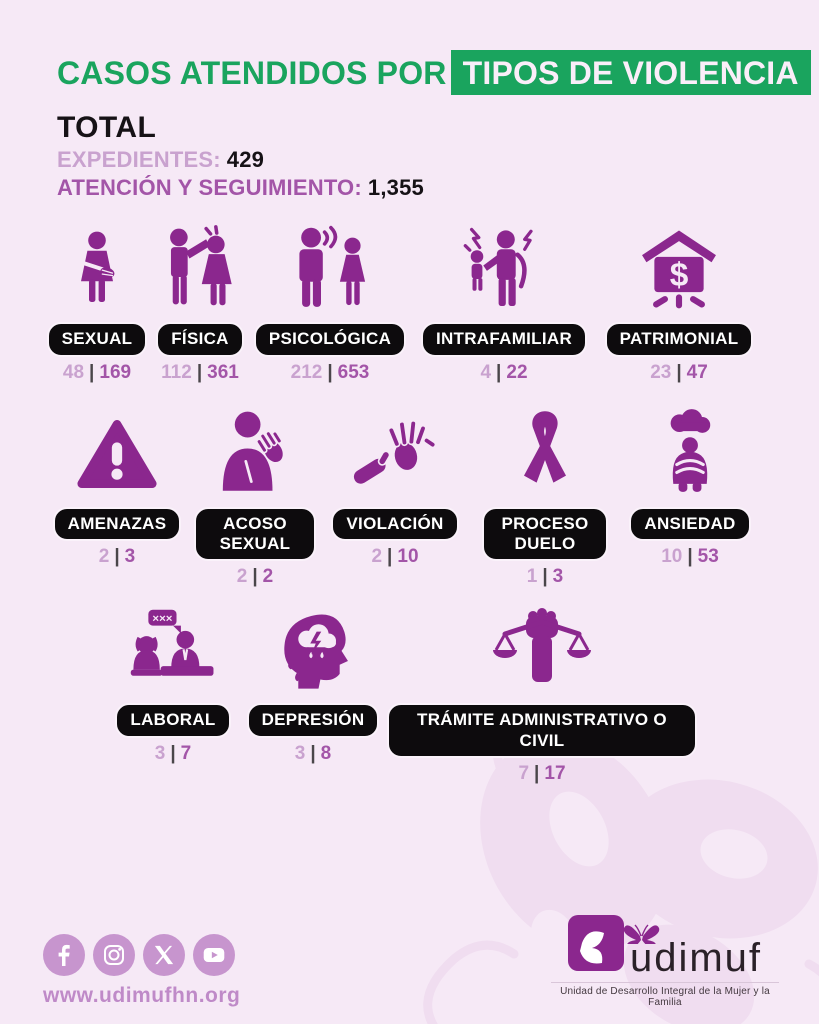 The image size is (819, 1024). Describe the element at coordinates (595, 945) in the screenshot. I see `udimuf-logo-mark-icon` at that location.